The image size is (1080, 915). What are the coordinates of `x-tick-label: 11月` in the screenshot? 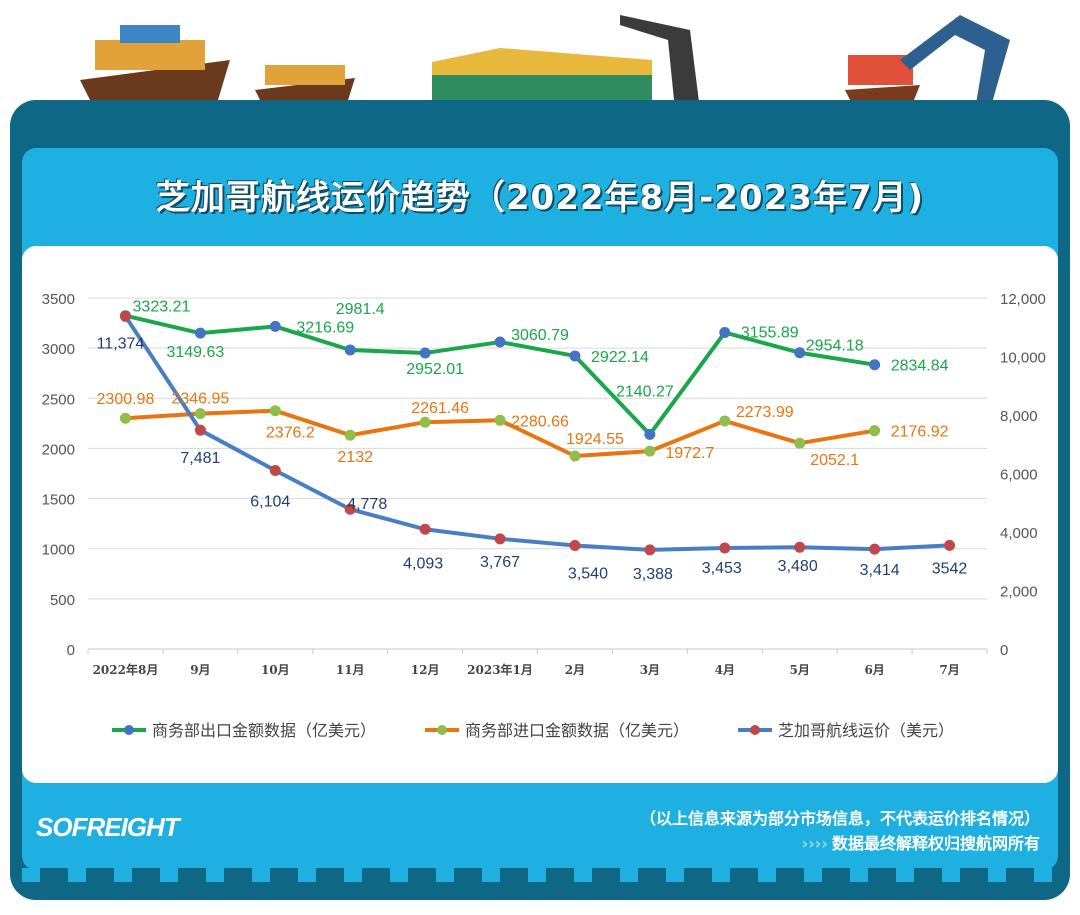 It's located at (350, 670).